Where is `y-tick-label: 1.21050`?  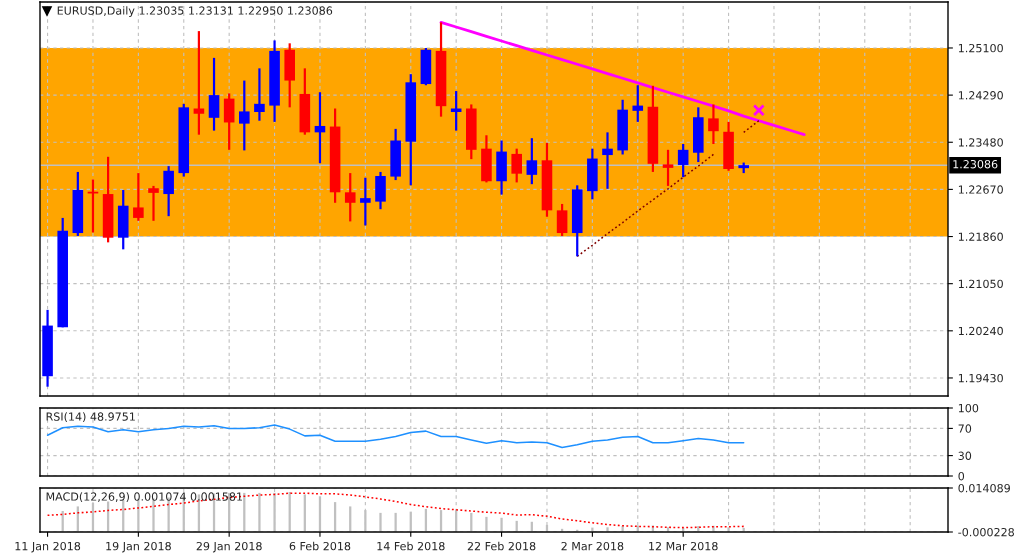 y-tick-label: 1.21050 is located at coordinates (980, 284).